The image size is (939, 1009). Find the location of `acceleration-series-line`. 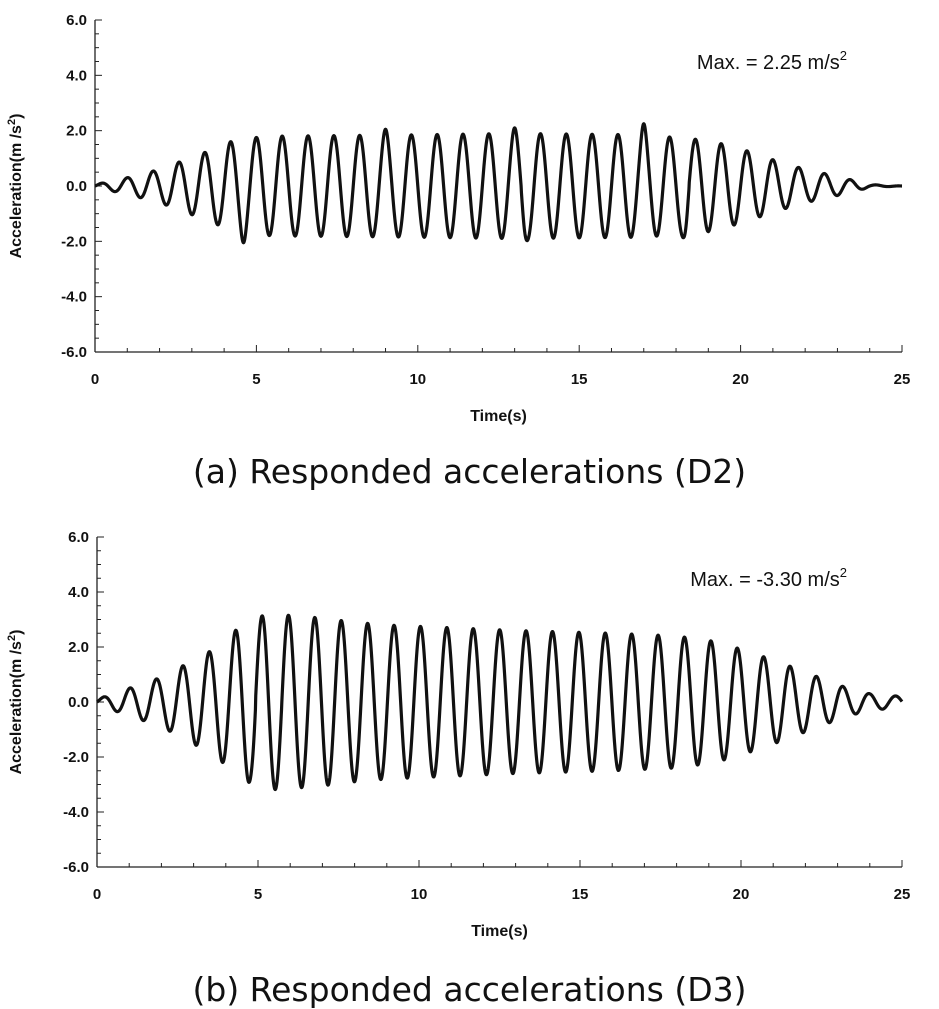

acceleration-series-line is located at coordinates (498, 183).